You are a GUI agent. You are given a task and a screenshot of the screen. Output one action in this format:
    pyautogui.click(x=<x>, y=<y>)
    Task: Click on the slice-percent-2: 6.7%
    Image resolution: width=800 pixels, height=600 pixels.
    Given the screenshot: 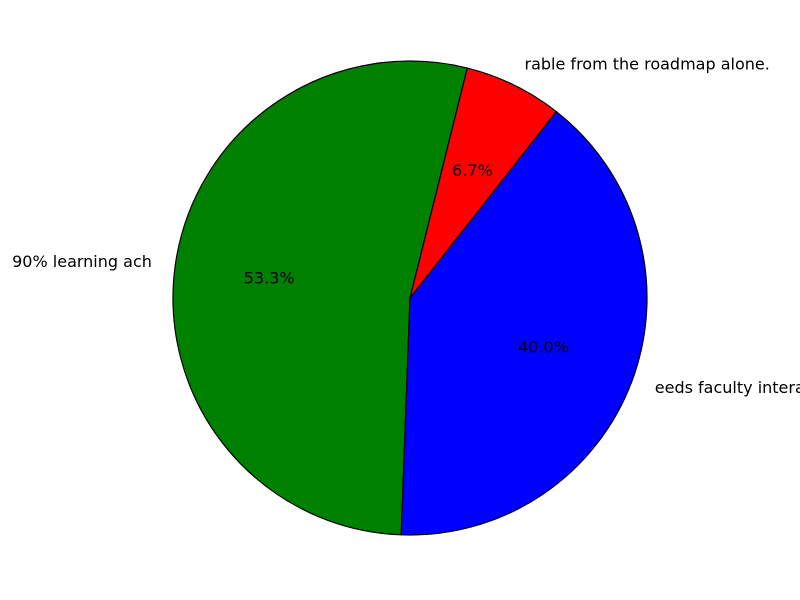 What is the action you would take?
    pyautogui.click(x=472, y=170)
    